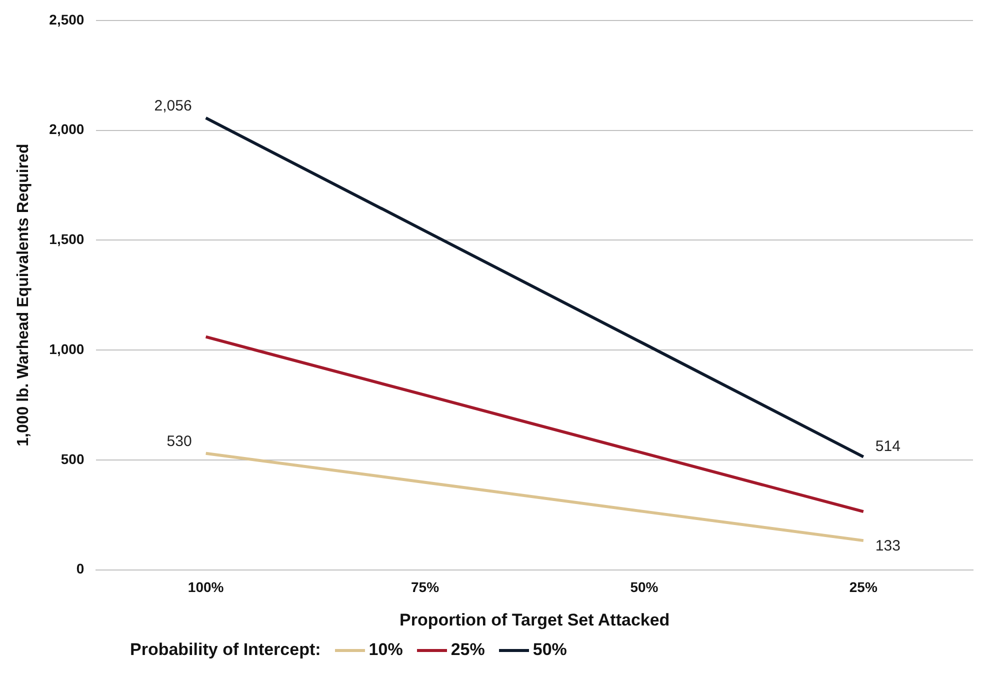 The height and width of the screenshot is (675, 983). Describe the element at coordinates (225, 650) in the screenshot. I see `legend-title: Probability of Intercept:` at that location.